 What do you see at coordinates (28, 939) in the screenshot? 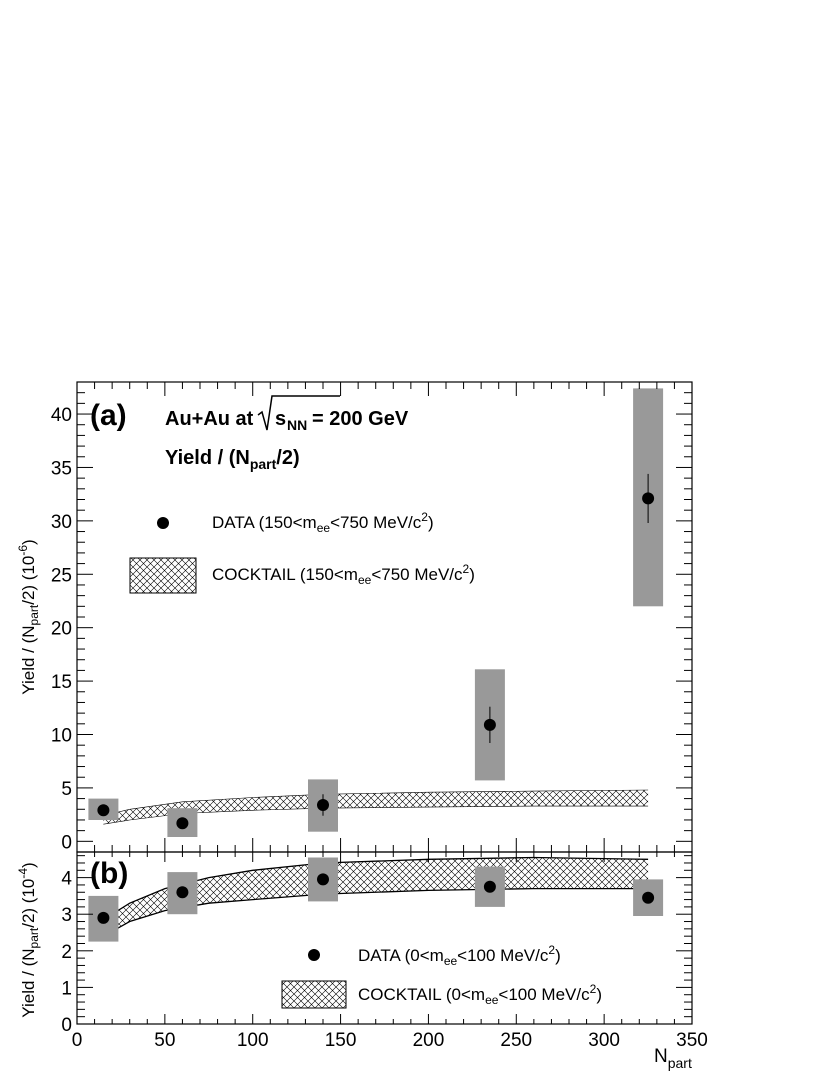
I see `y-axis-title-b: Yield / (Npart/2) (10-4)` at bounding box center [28, 939].